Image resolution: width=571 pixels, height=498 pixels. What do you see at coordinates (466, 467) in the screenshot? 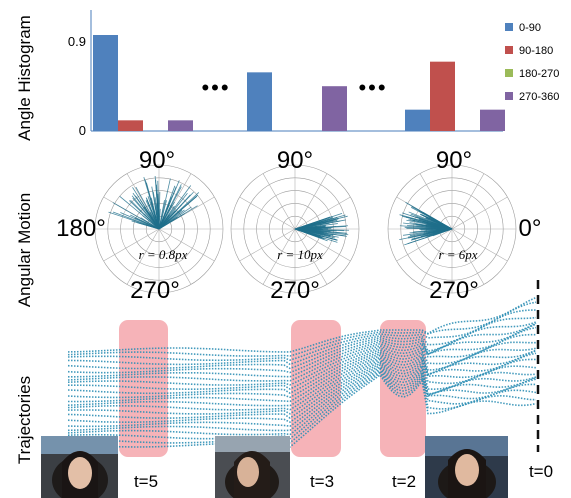
I see `face-thumb-t2` at bounding box center [466, 467].